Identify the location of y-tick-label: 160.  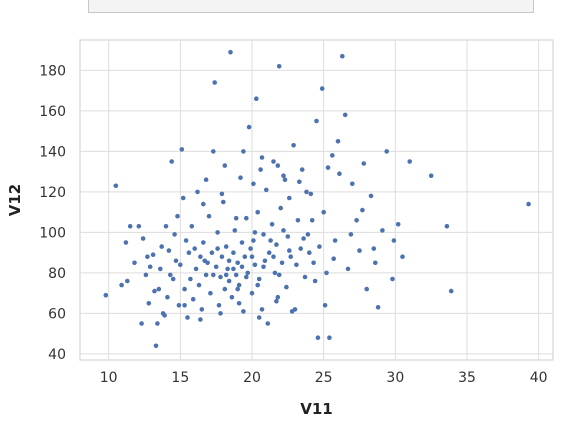
(52, 112).